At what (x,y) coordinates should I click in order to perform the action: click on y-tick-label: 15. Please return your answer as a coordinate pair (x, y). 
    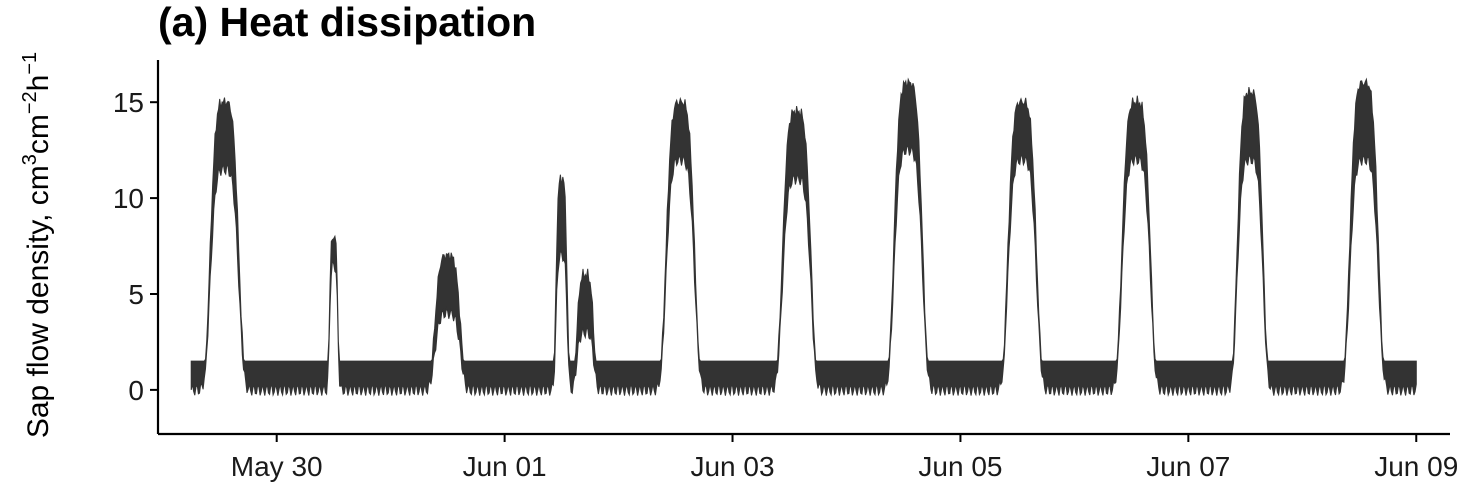
    Looking at the image, I should click on (128, 102).